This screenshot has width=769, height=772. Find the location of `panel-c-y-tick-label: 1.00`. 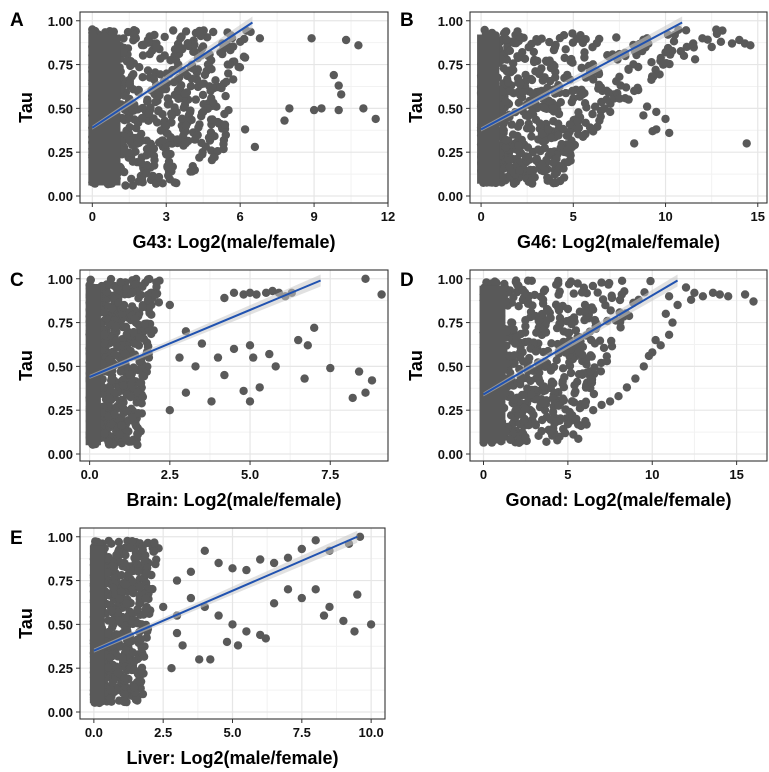

panel-c-y-tick-label: 1.00 is located at coordinates (60, 279).